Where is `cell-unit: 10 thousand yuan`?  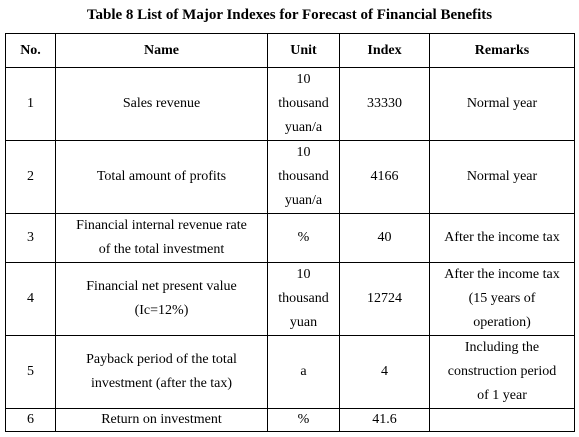 cell-unit: 10 thousand yuan is located at coordinates (303, 299).